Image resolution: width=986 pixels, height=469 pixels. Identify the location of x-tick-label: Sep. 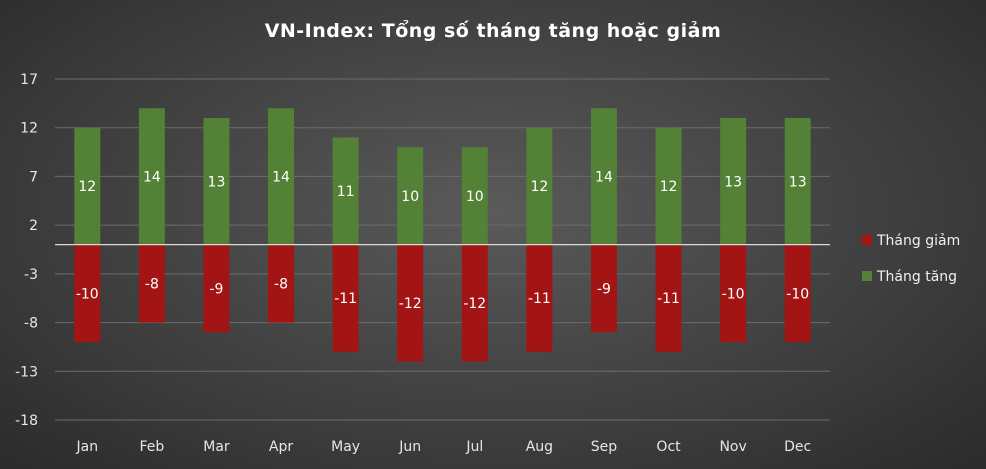
(604, 447).